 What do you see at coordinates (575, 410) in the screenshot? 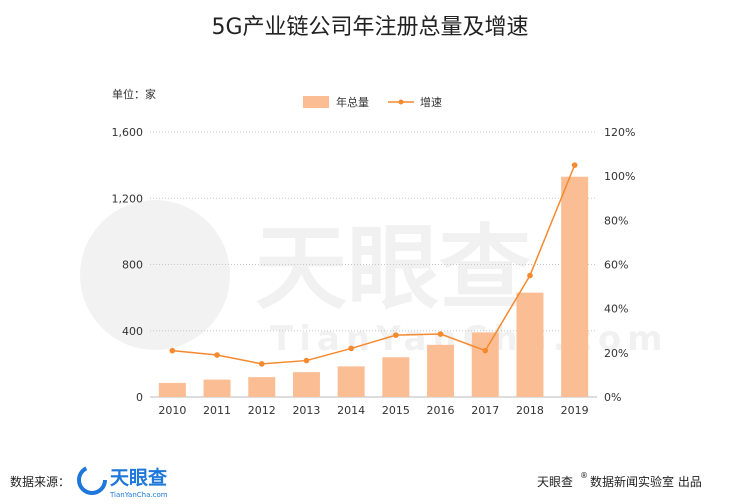
I see `x-tick-label: 2019` at bounding box center [575, 410].